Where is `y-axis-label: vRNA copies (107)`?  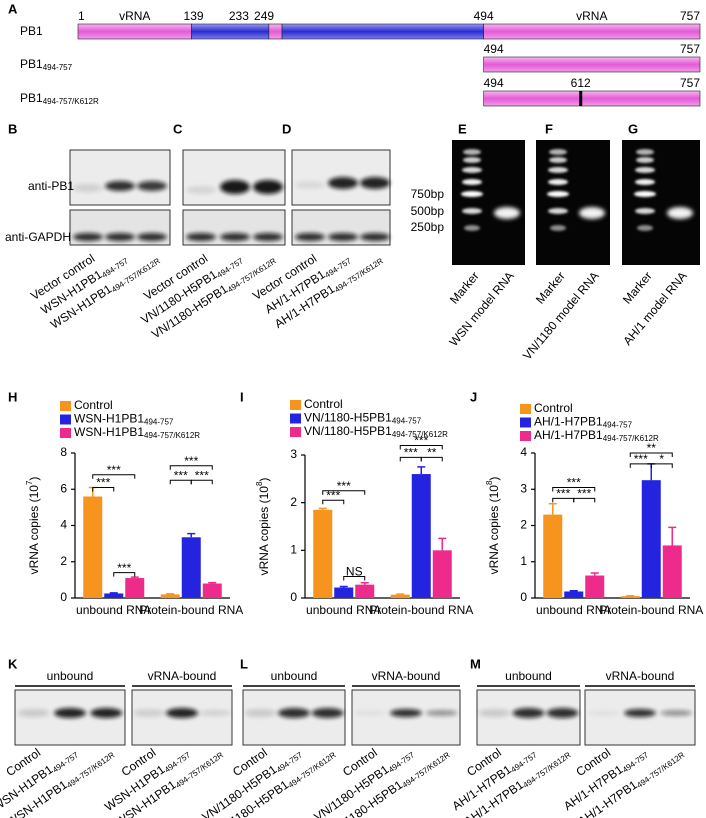 y-axis-label: vRNA copies (107) is located at coordinates (33, 526).